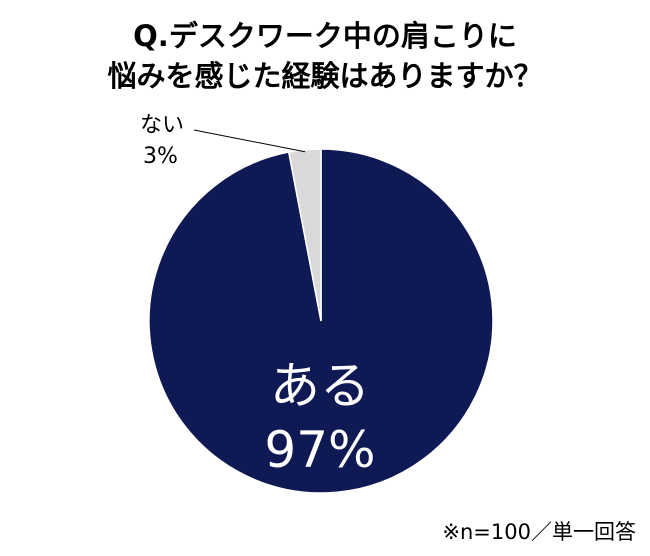  Describe the element at coordinates (320, 386) in the screenshot. I see `slice-label-aru: ある` at that location.